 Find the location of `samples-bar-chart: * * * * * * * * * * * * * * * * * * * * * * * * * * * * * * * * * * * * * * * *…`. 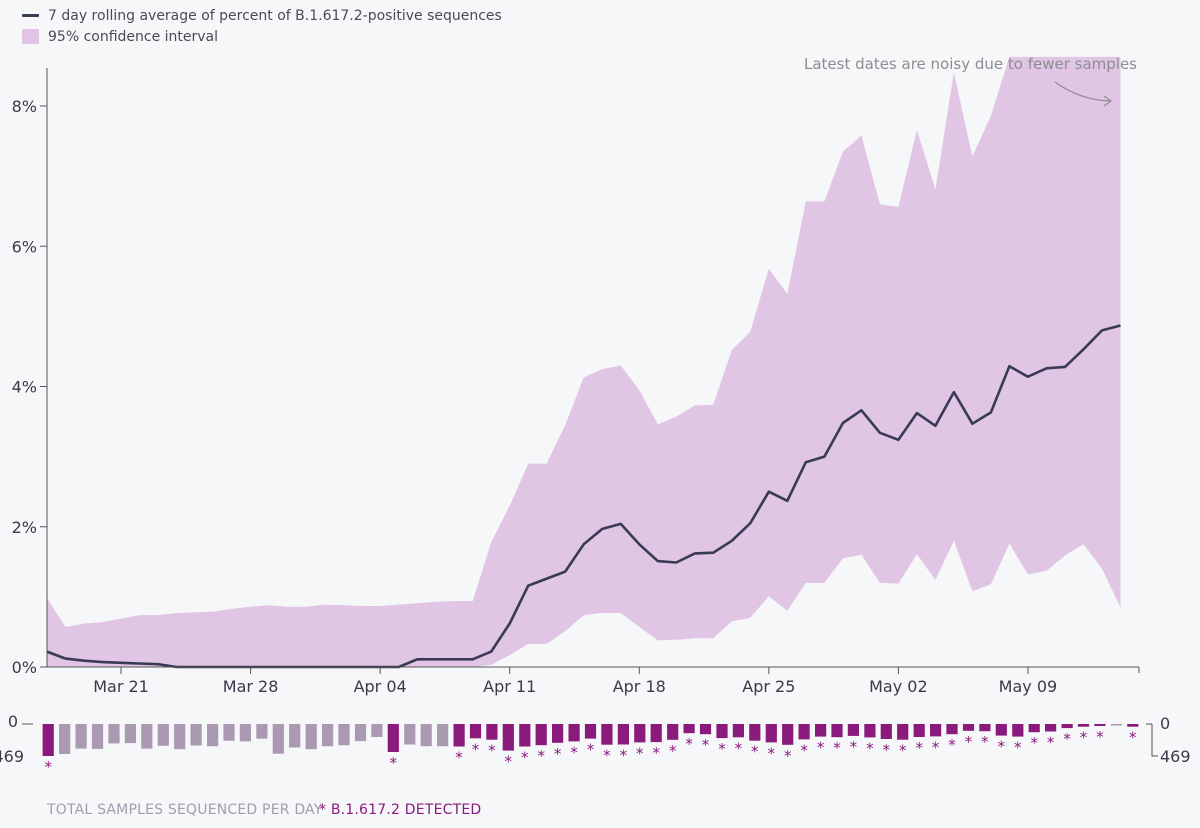

samples-bar-chart: * * * * * * * * * * * * * * * * * * * * * * * * * * * * * * * * * * * * * * * *… is located at coordinates (590, 750).